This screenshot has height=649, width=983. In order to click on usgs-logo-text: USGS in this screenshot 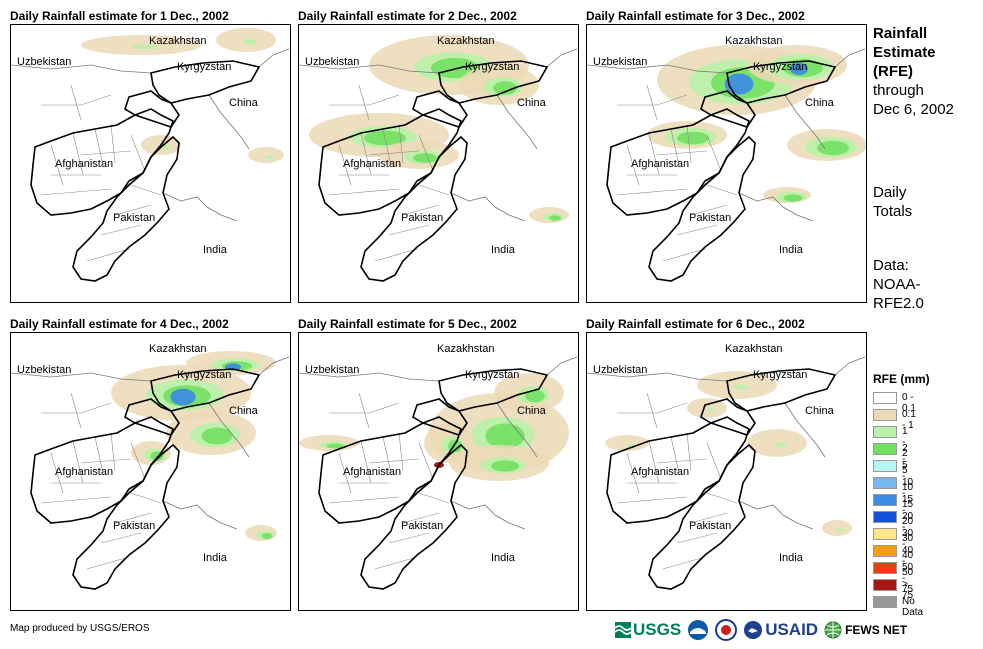, I will do `click(657, 629)`.